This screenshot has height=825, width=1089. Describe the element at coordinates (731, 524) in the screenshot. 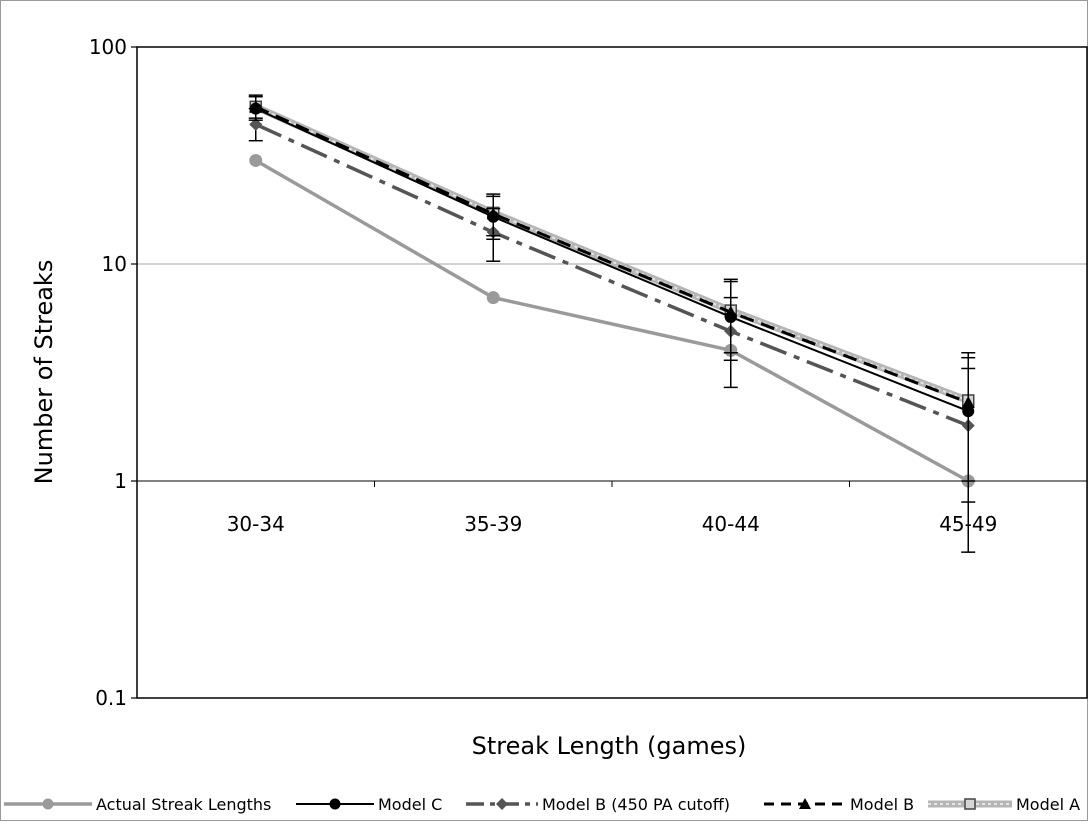

I see `x-tick-label: 40-44` at that location.